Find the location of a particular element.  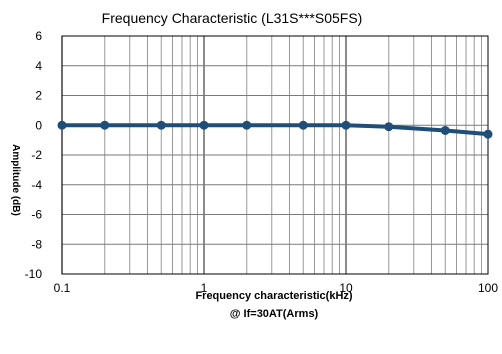

y-axis-label: Amplitude (dB) is located at coordinates (15, 180).